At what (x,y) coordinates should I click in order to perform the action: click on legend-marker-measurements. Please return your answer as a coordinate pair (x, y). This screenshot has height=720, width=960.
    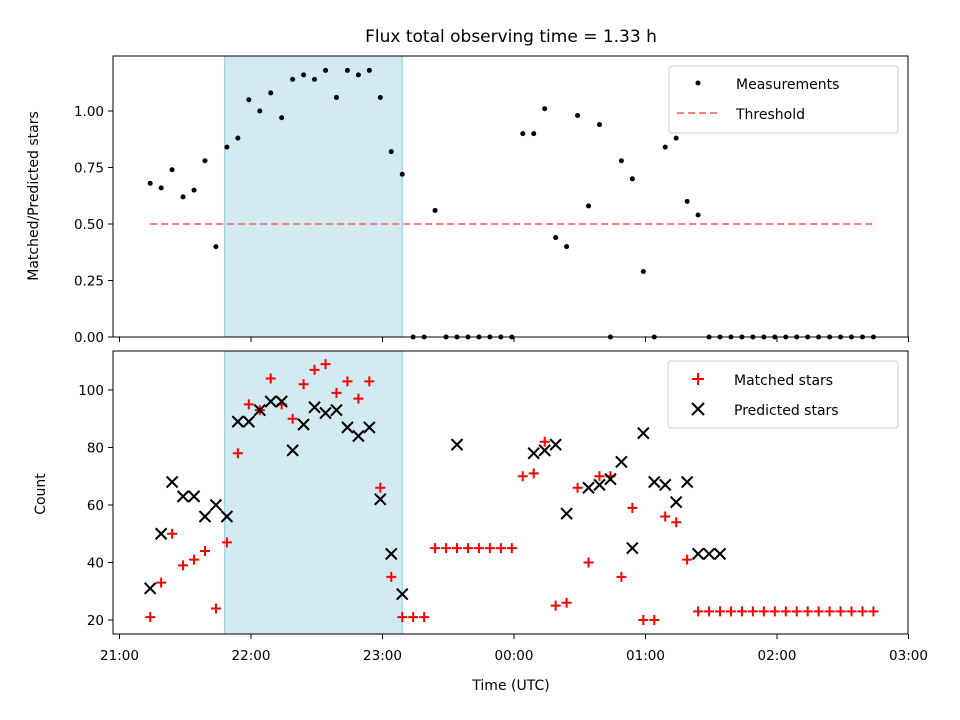
    Looking at the image, I should click on (698, 83).